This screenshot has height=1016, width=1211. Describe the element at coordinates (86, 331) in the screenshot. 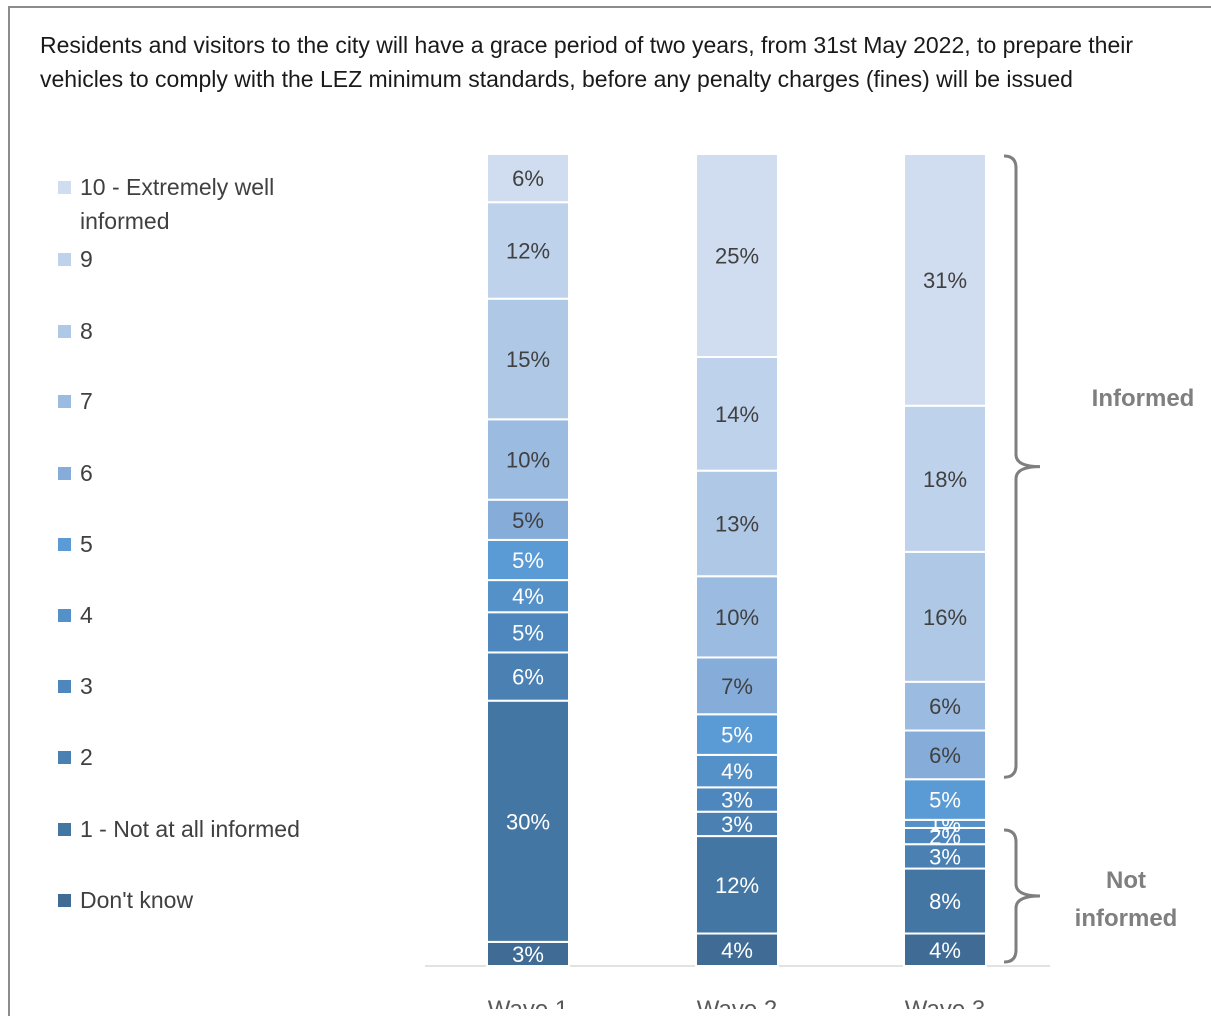

I see `legend-label: 8` at that location.